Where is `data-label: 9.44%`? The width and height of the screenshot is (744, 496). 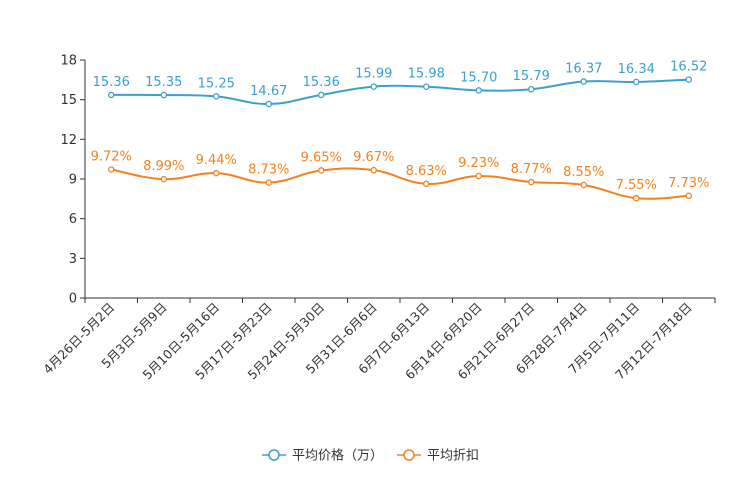
data-label: 9.44% is located at coordinates (216, 160).